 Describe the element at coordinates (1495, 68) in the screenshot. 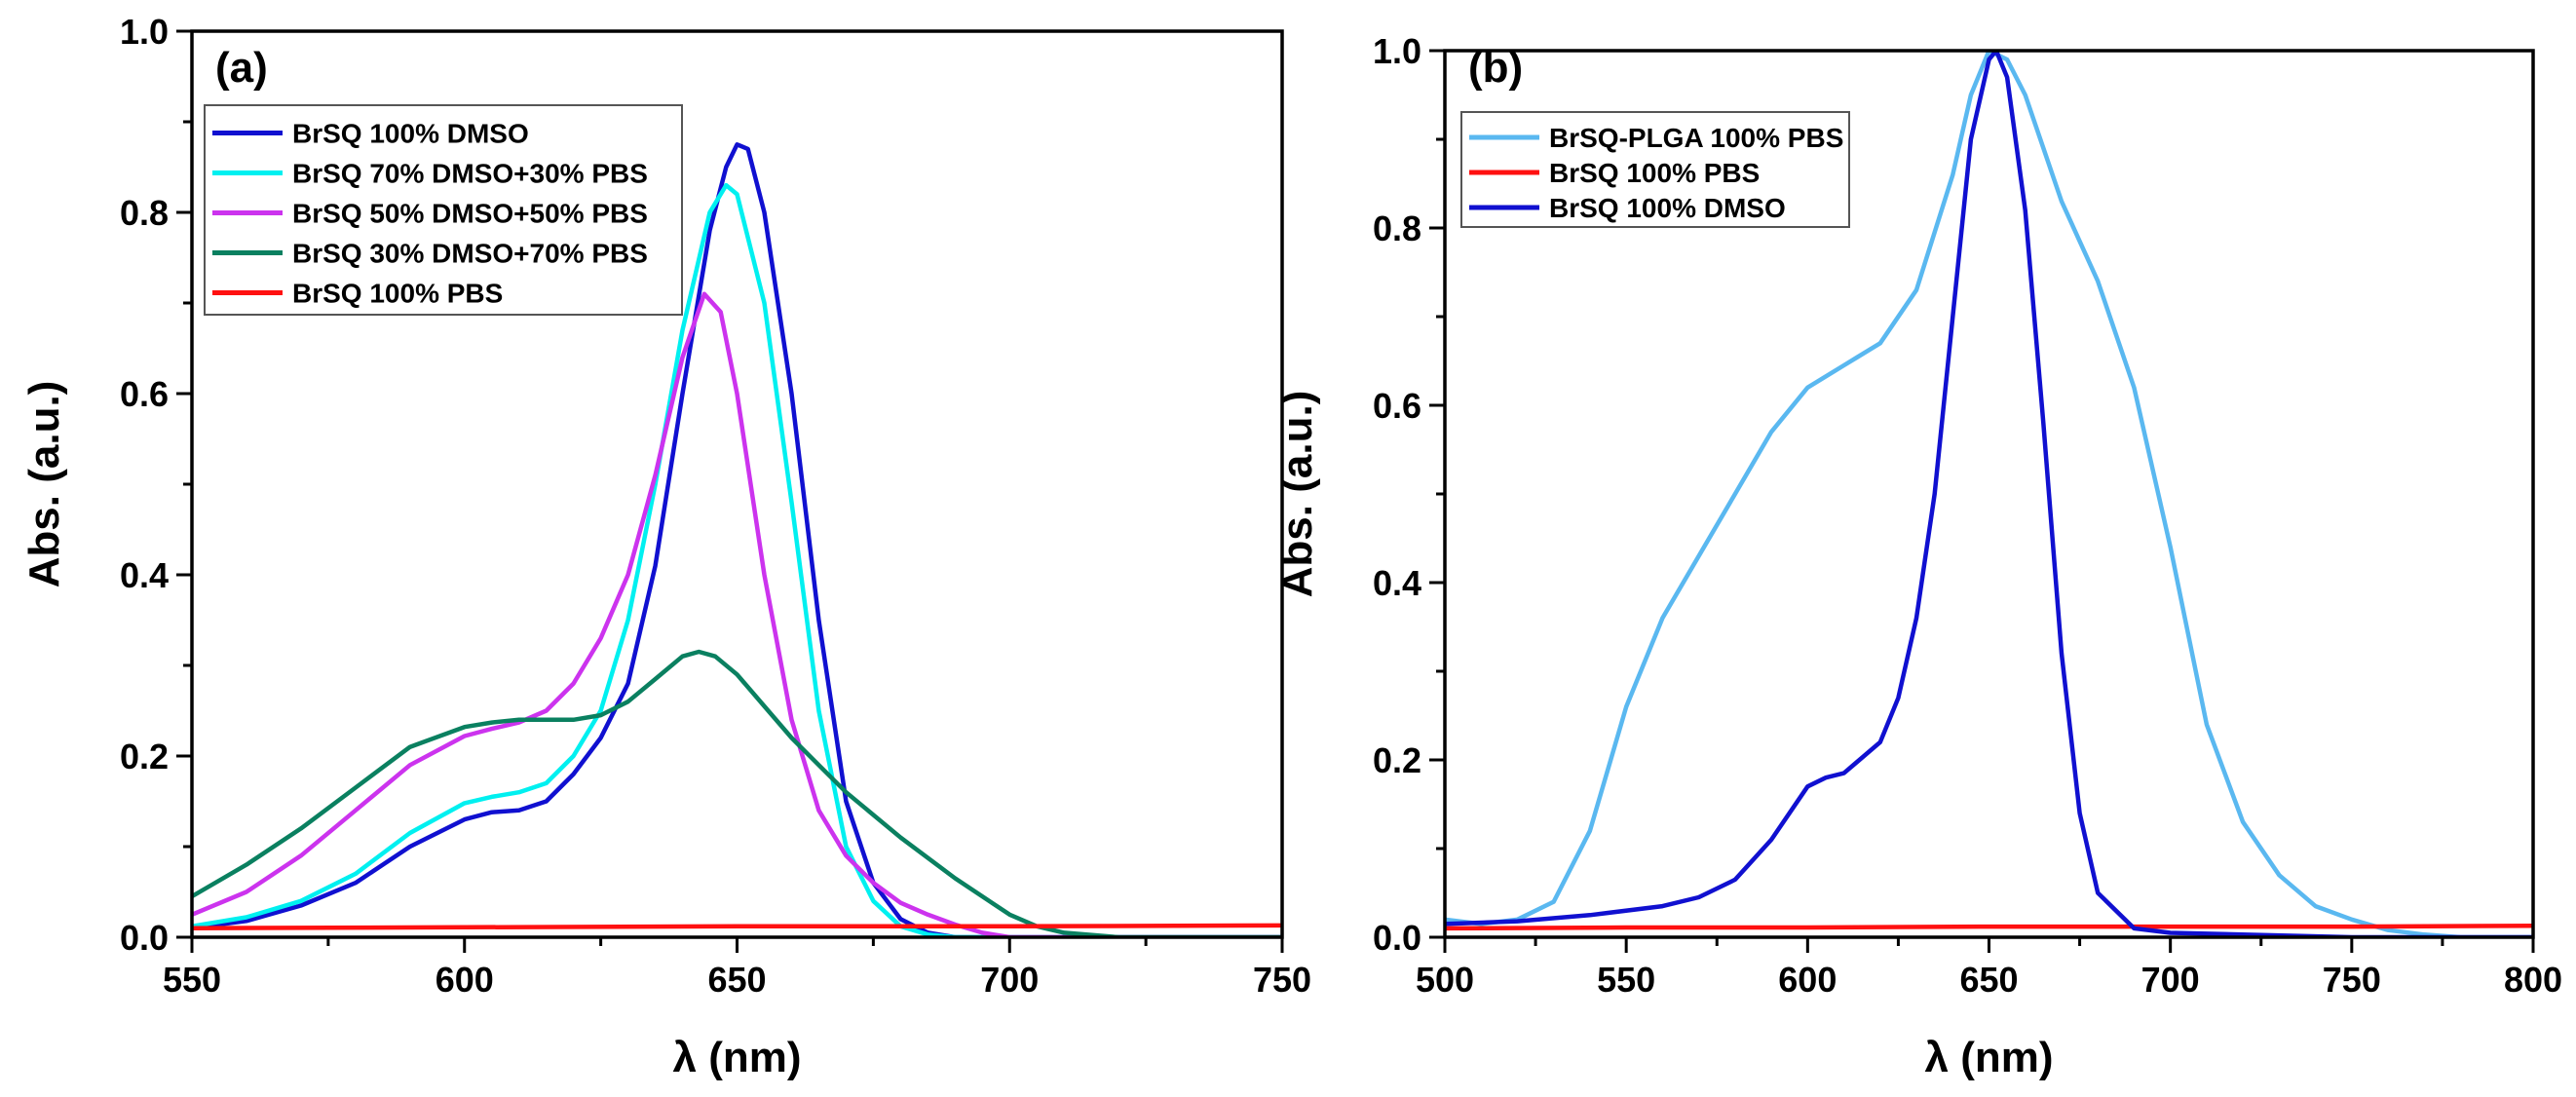

I see `panel-label: (b)` at that location.